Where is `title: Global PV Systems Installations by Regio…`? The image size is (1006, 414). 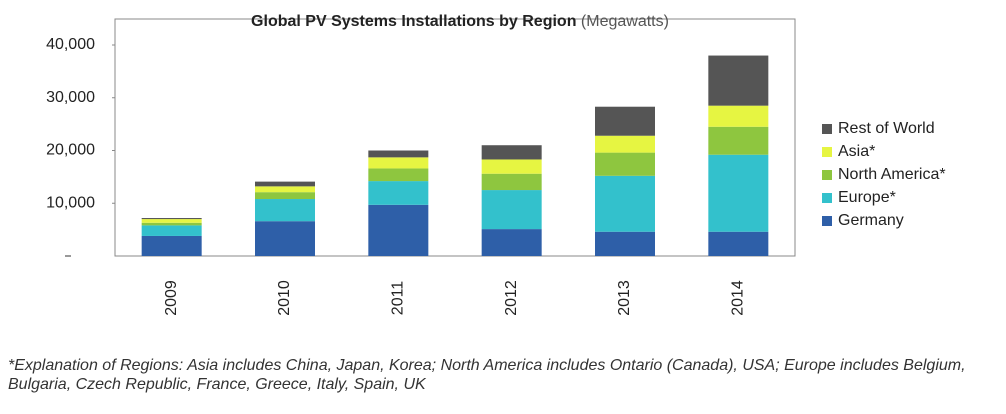
title: Global PV Systems Installations by Regio… is located at coordinates (413, 21).